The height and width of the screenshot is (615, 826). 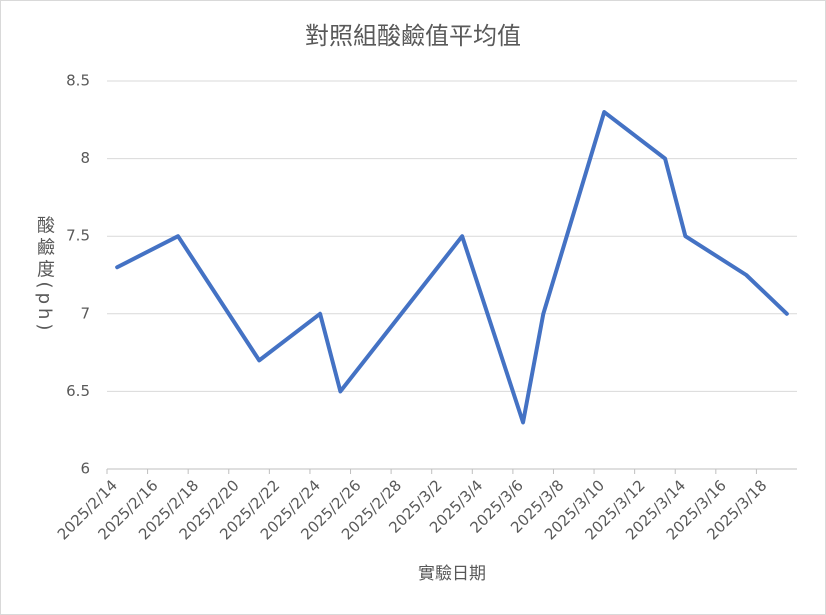 I want to click on chart-title: 對照組酸鹼值平均值, so click(x=413, y=36).